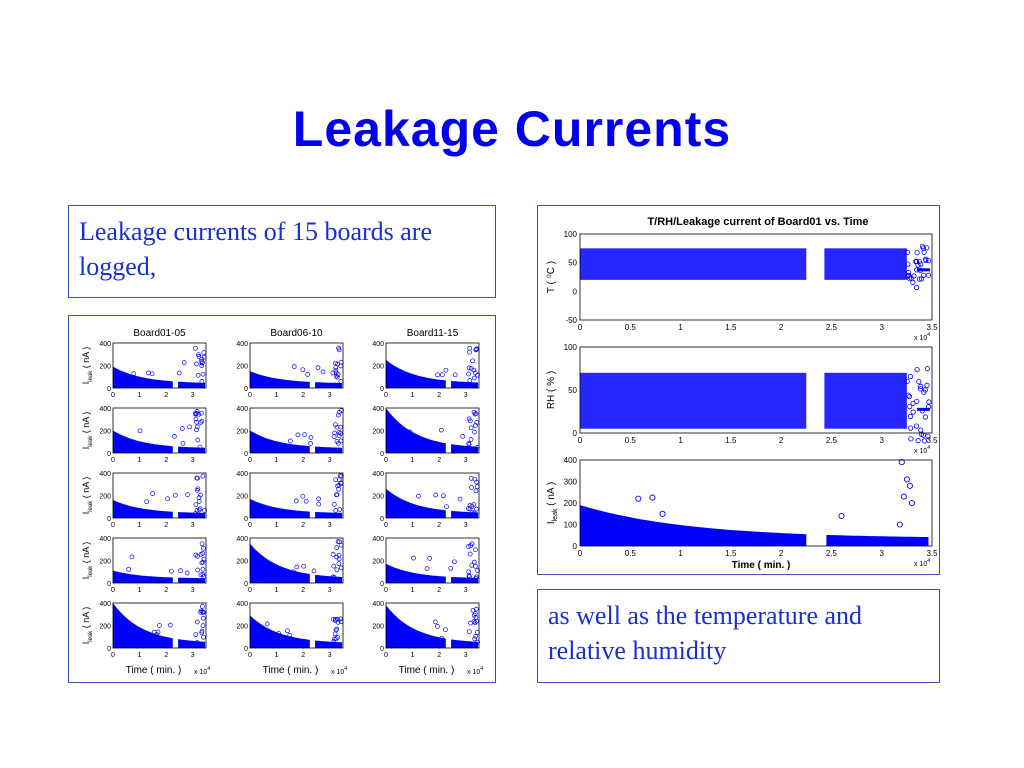 This screenshot has width=1024, height=768. What do you see at coordinates (731, 327) in the screenshot?
I see `x-tick-label: 1.5` at bounding box center [731, 327].